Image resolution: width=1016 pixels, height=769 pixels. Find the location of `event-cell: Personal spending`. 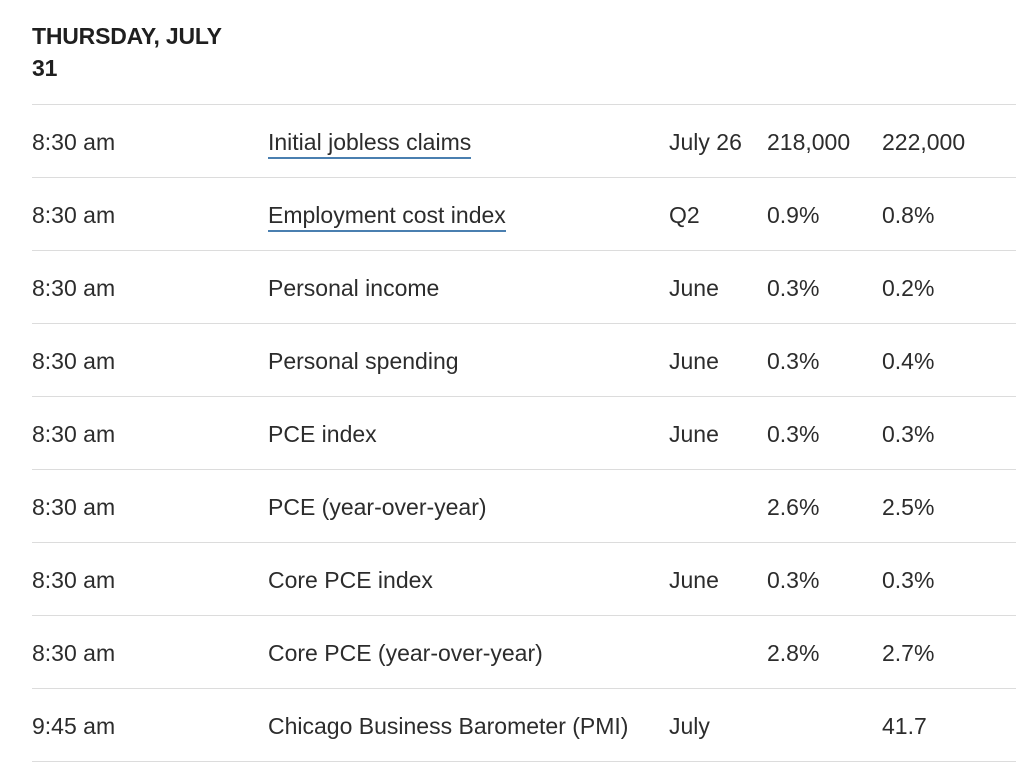

event-cell: Personal spending is located at coordinates (363, 361).